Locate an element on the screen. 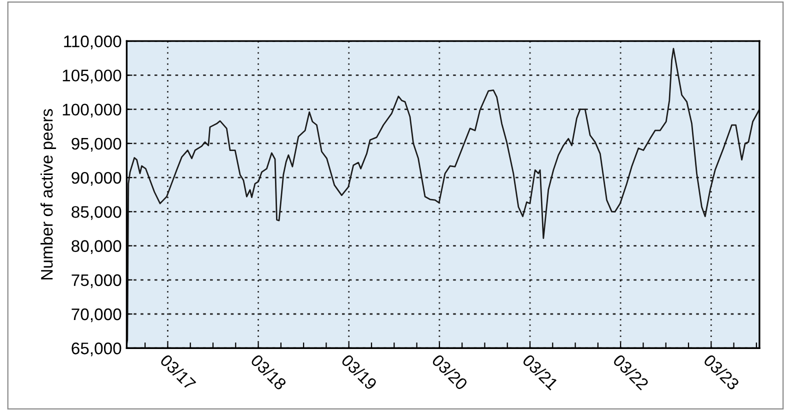 This screenshot has width=787, height=411. y-tick-label: 85,000 is located at coordinates (97, 213).